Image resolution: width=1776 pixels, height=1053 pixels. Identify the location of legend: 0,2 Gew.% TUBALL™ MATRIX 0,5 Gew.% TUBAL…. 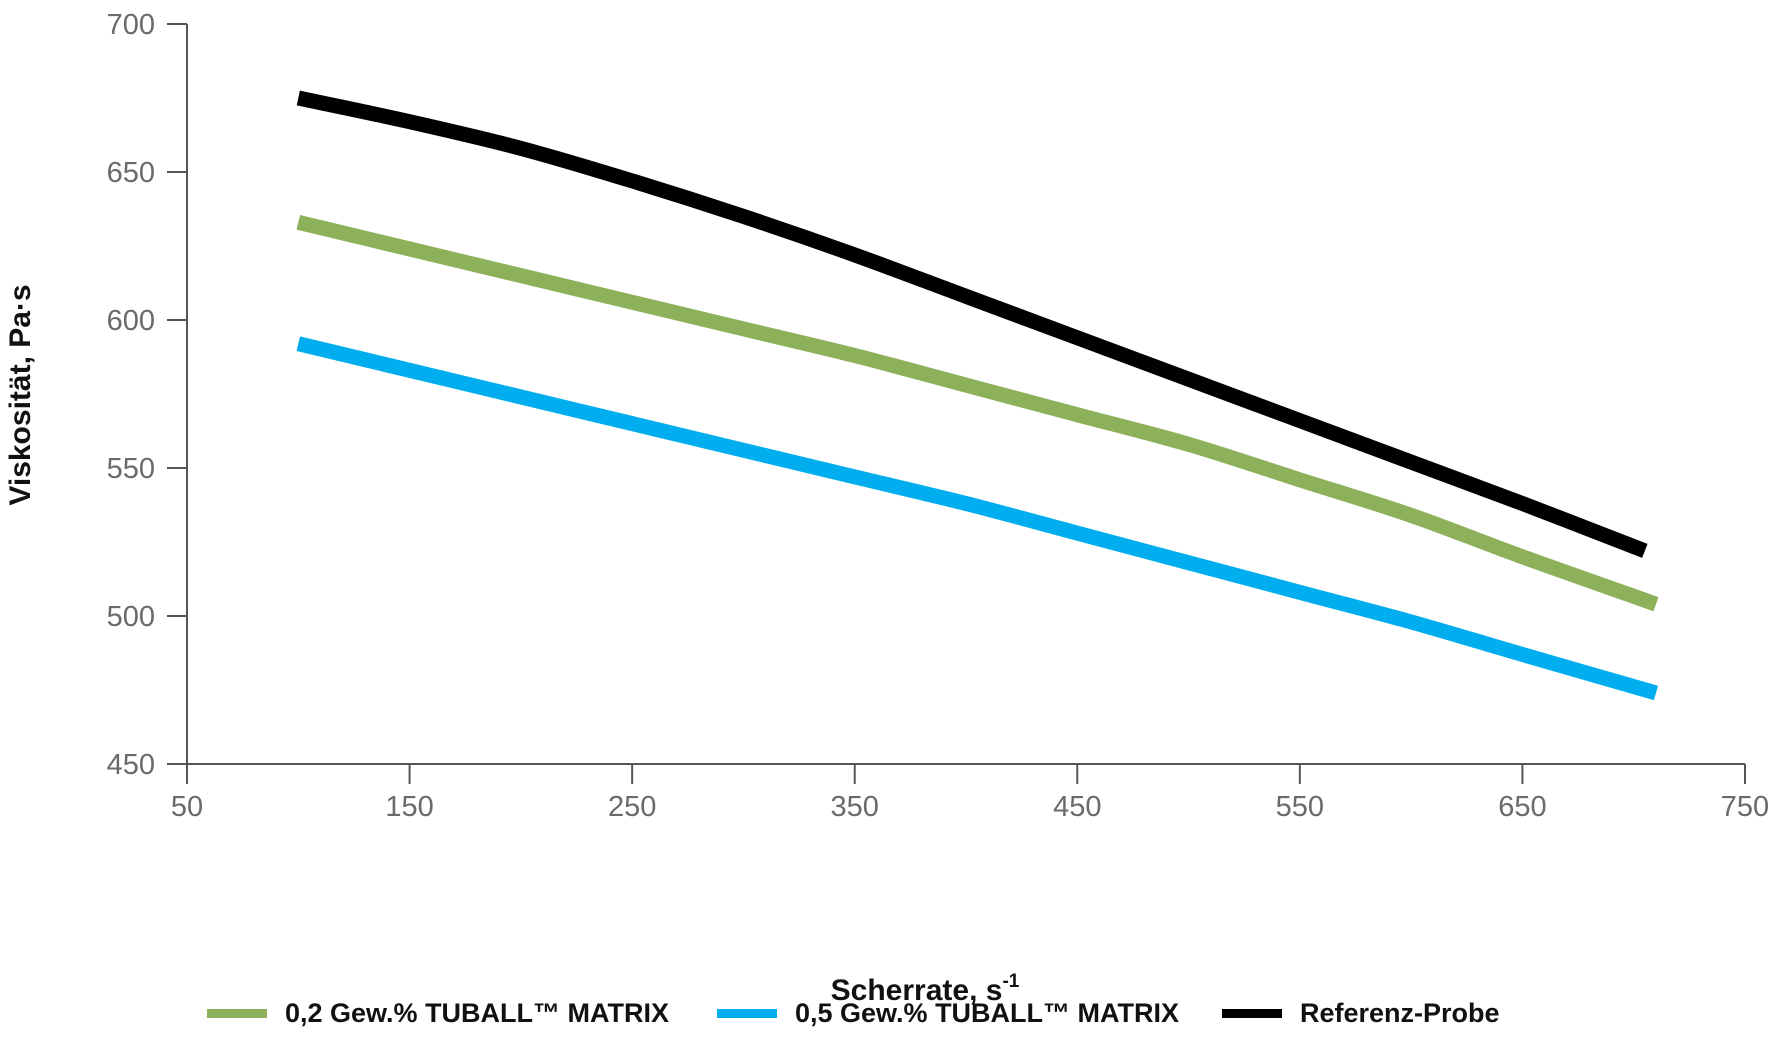
(888, 1023).